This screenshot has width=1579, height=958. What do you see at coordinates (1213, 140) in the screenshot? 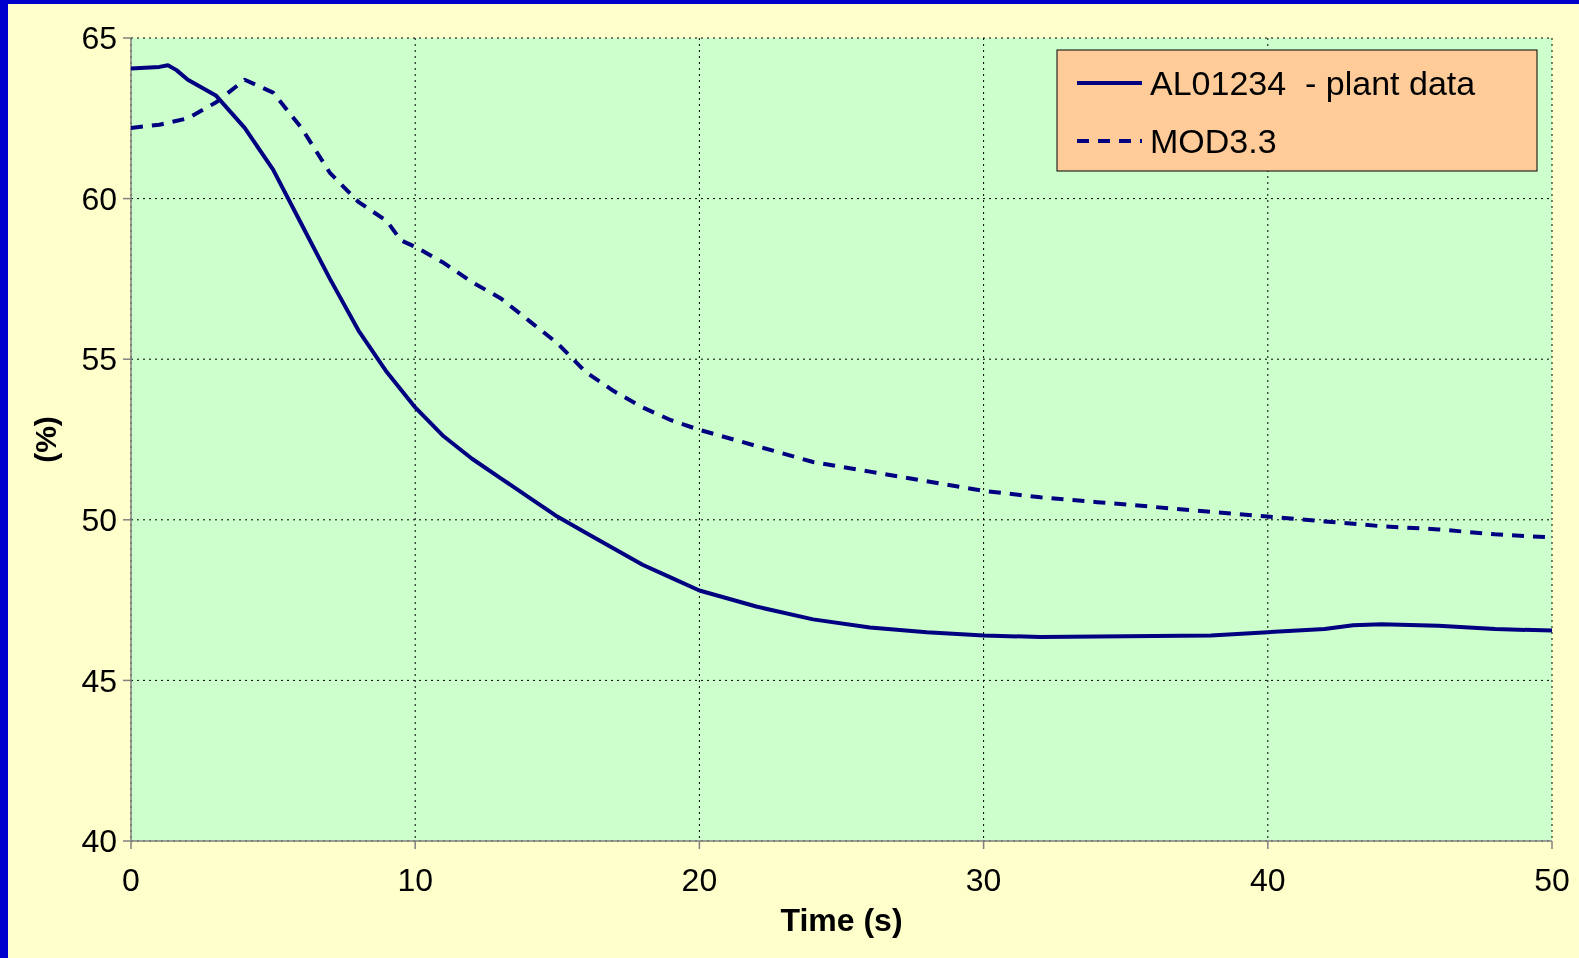
I see `legend-label: MOD3.3` at bounding box center [1213, 140].